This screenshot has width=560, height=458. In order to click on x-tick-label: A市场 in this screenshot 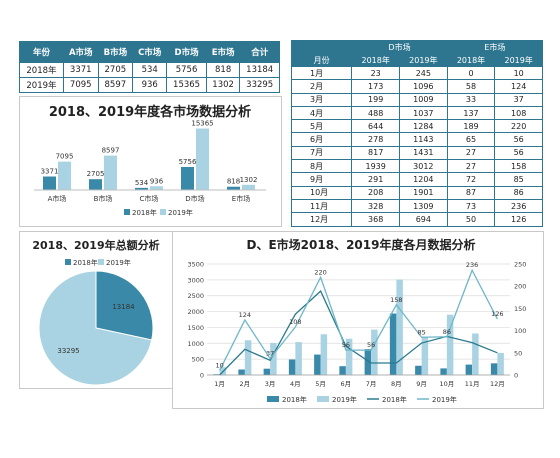, I will do `click(57, 198)`.